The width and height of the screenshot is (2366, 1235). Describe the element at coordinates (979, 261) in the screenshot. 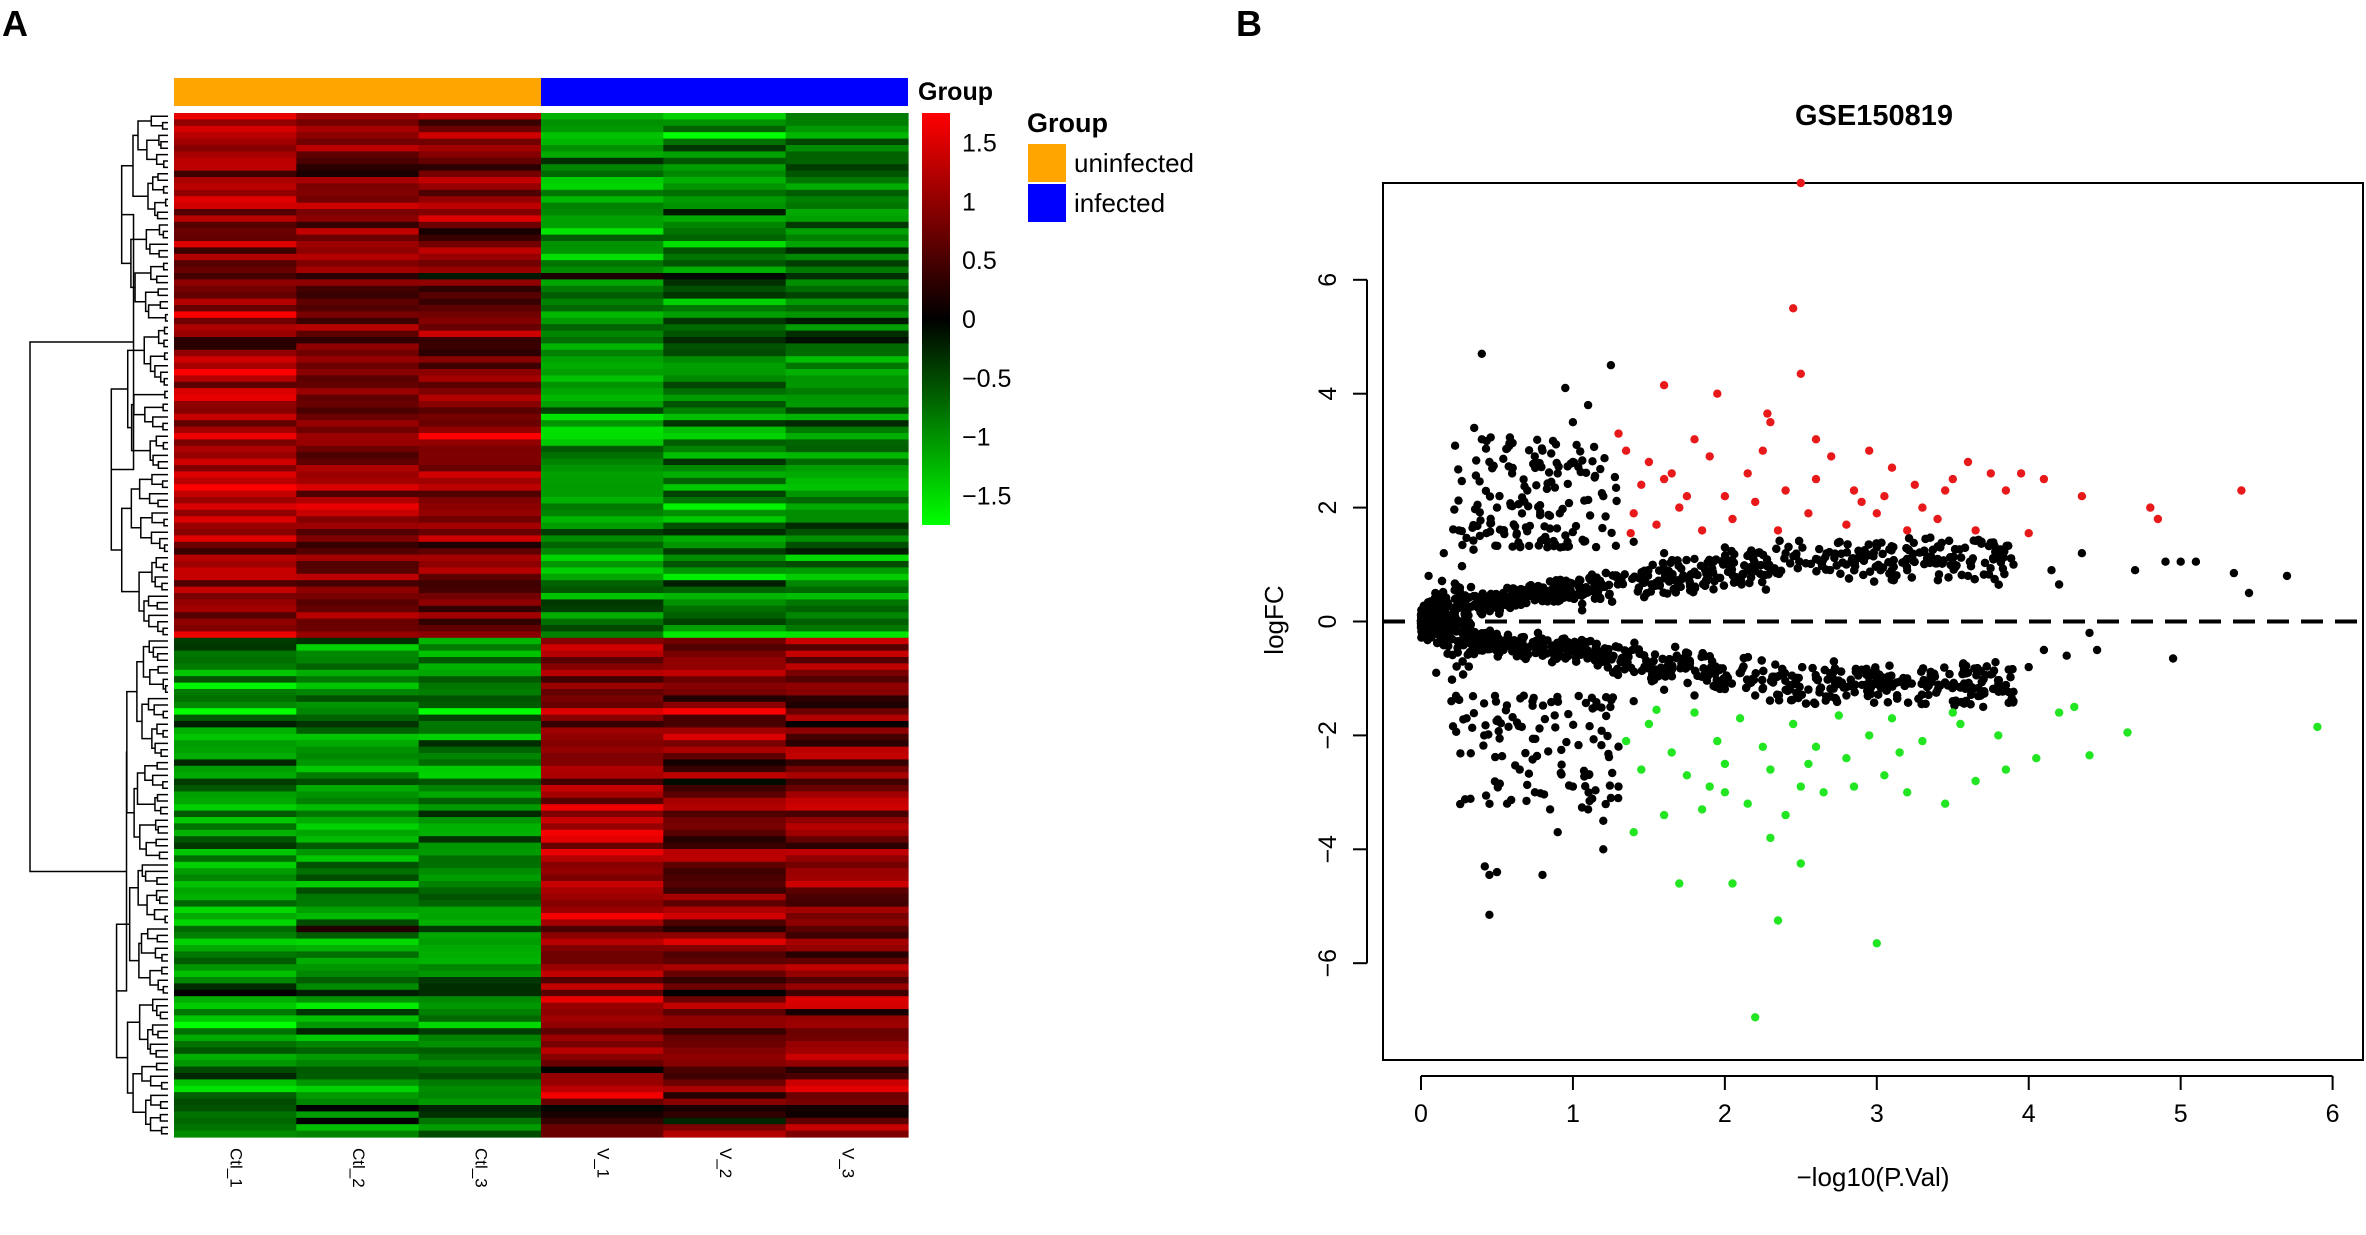

I see `color-scale-tick: 0.5` at that location.